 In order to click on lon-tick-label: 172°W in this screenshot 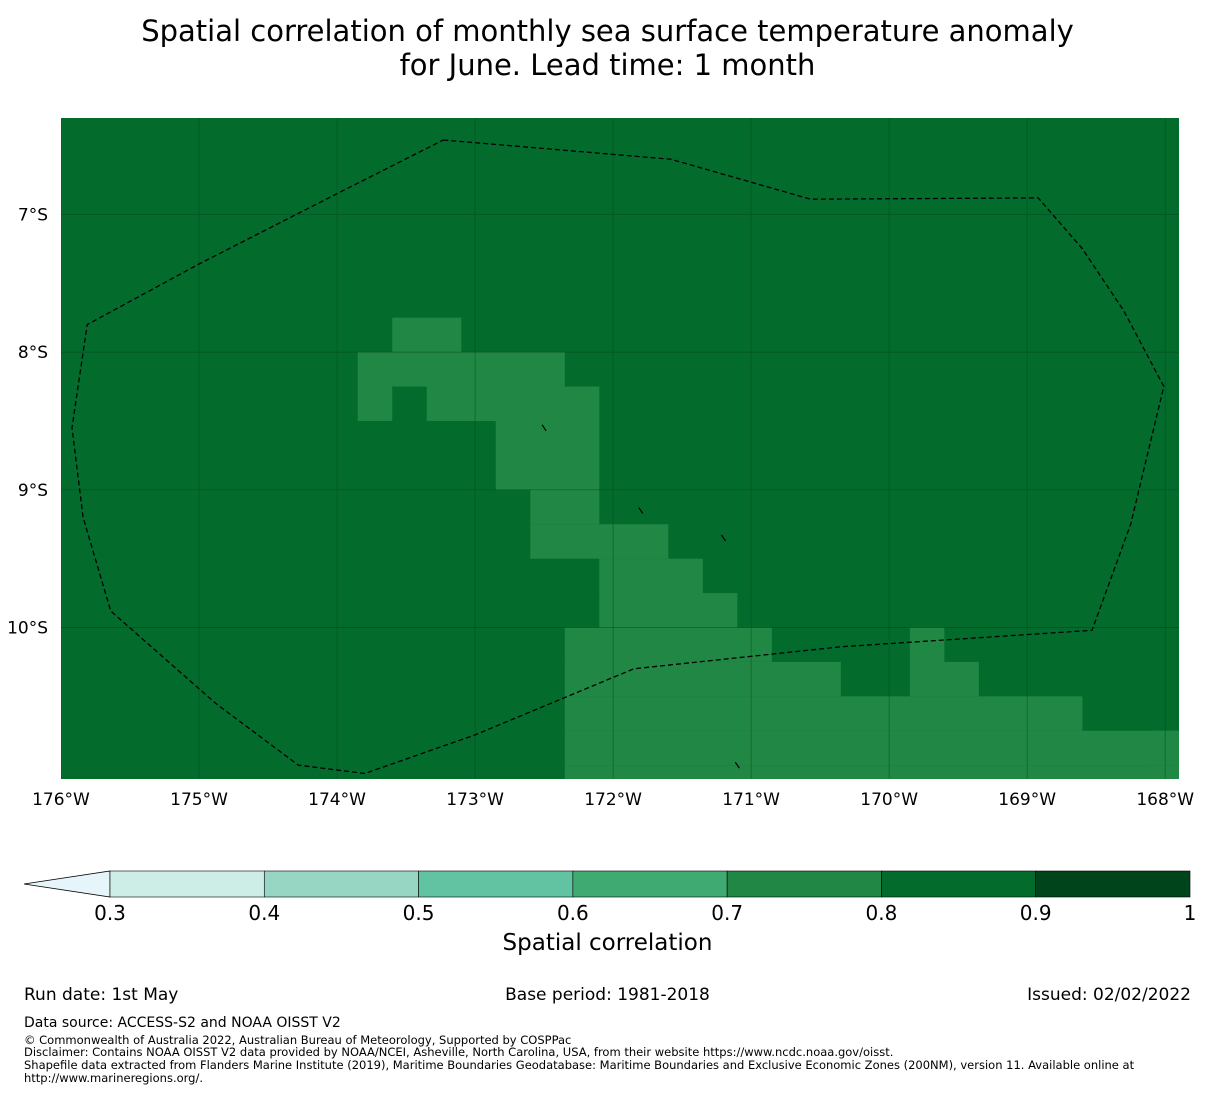, I will do `click(613, 800)`.